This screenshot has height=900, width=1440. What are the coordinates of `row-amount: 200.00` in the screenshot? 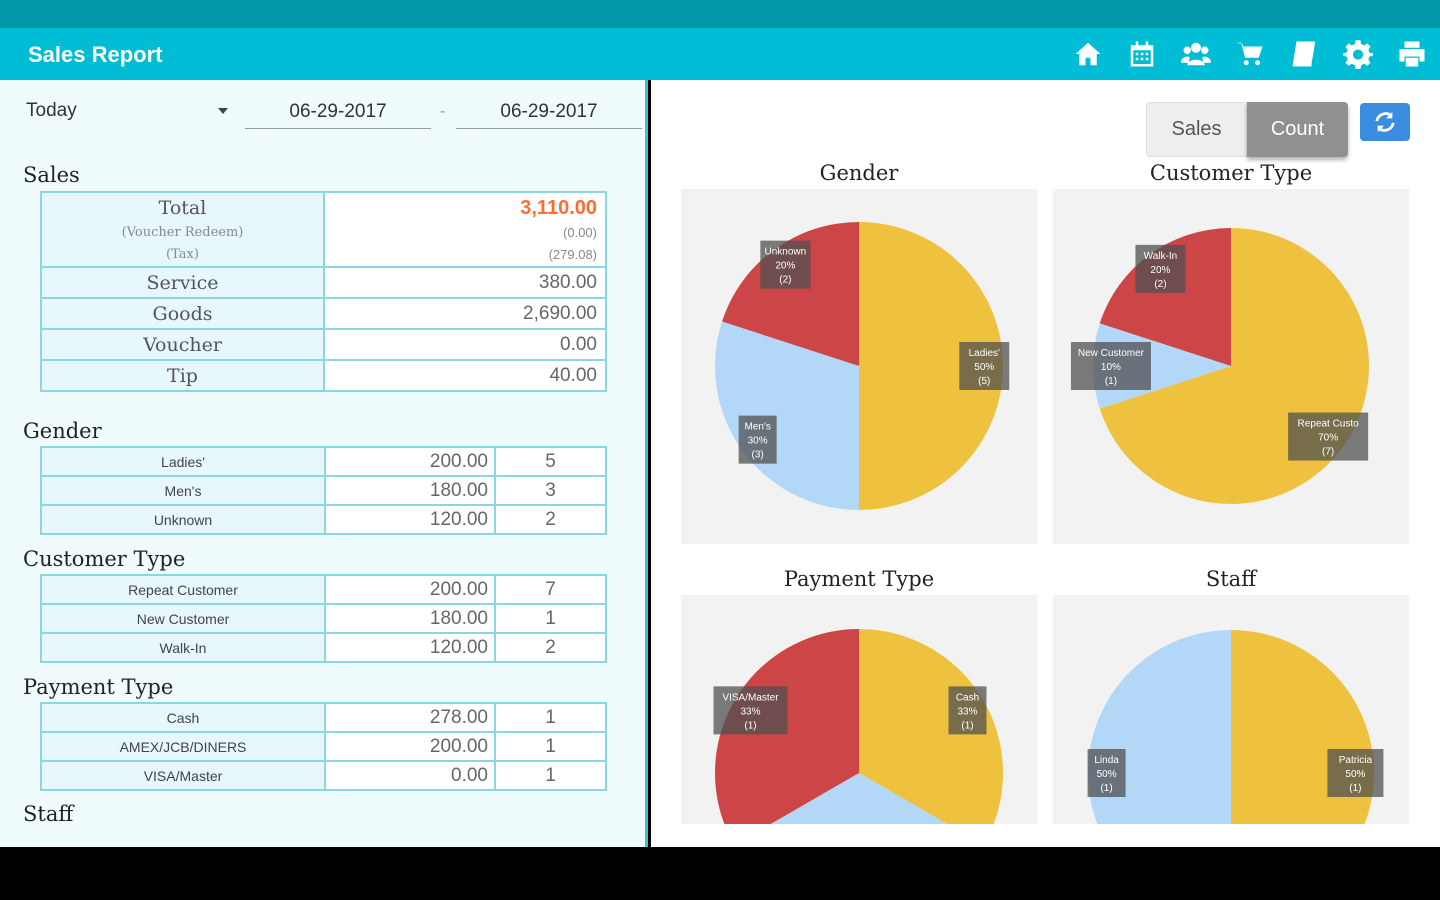 It's located at (410, 589).